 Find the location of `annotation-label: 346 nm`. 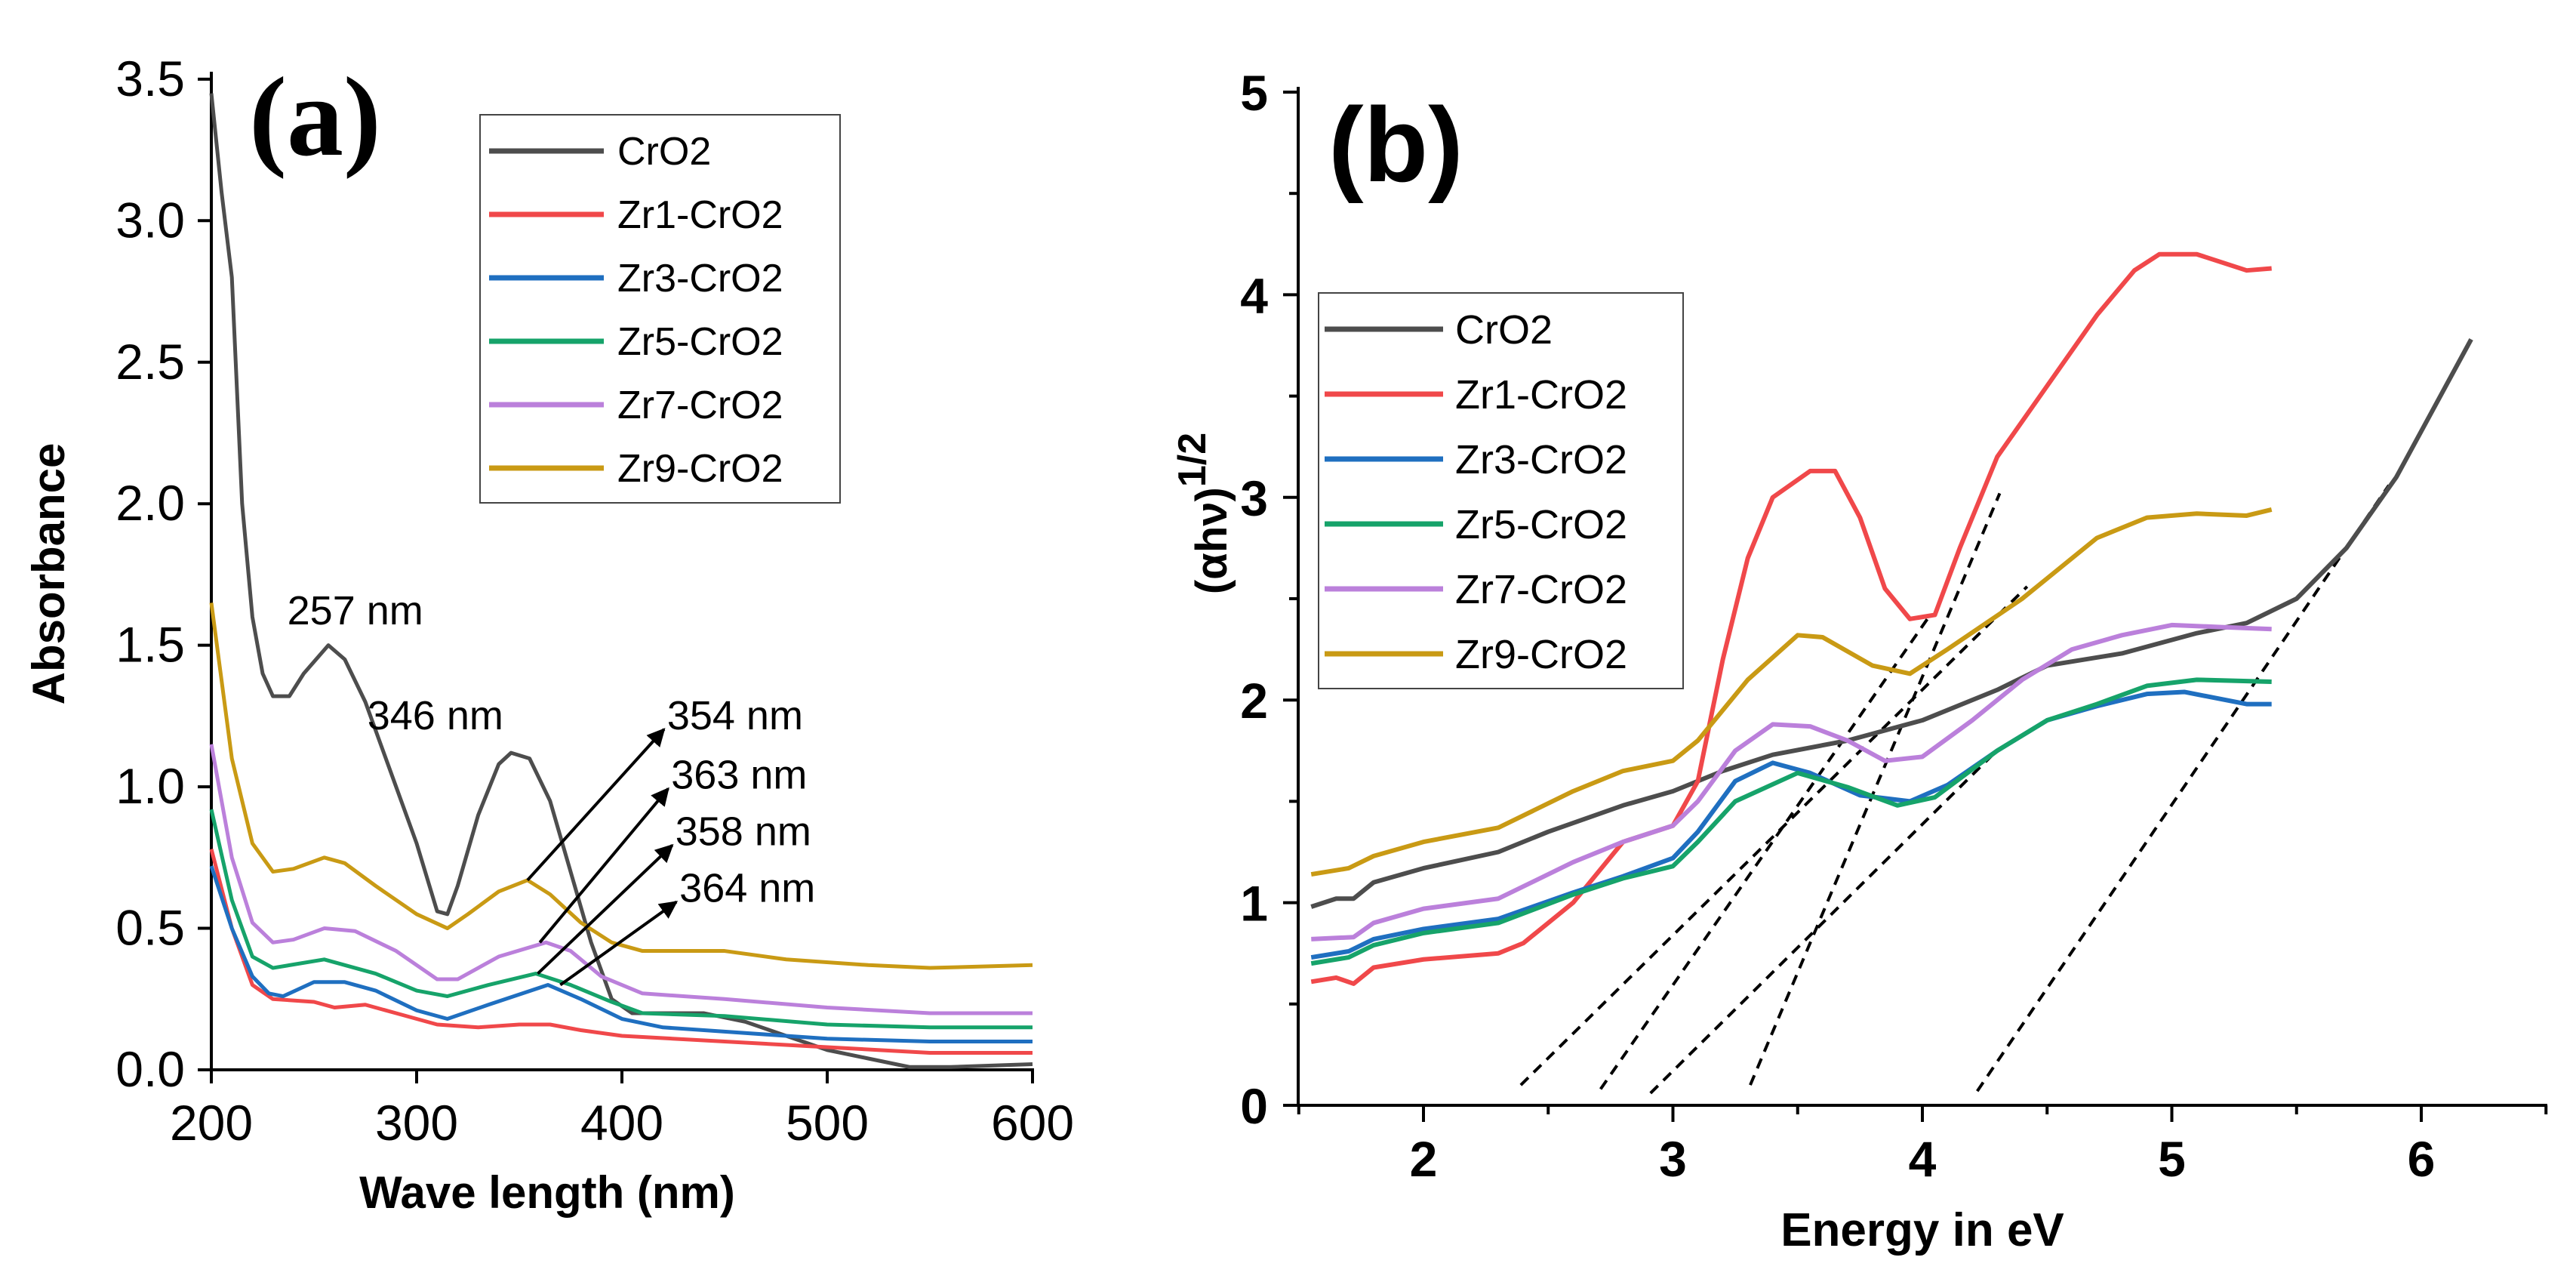

annotation-label: 346 nm is located at coordinates (435, 715).